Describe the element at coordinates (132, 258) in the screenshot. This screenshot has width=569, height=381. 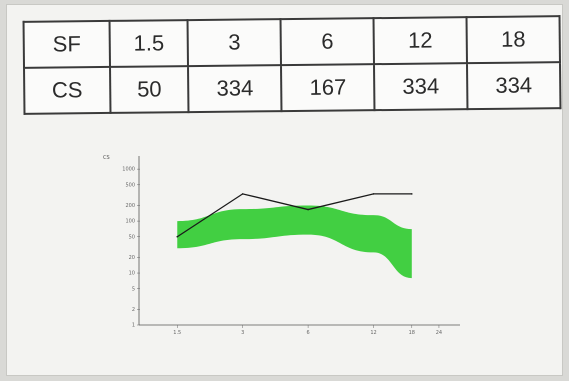
I see `y-tick-label: 20` at that location.